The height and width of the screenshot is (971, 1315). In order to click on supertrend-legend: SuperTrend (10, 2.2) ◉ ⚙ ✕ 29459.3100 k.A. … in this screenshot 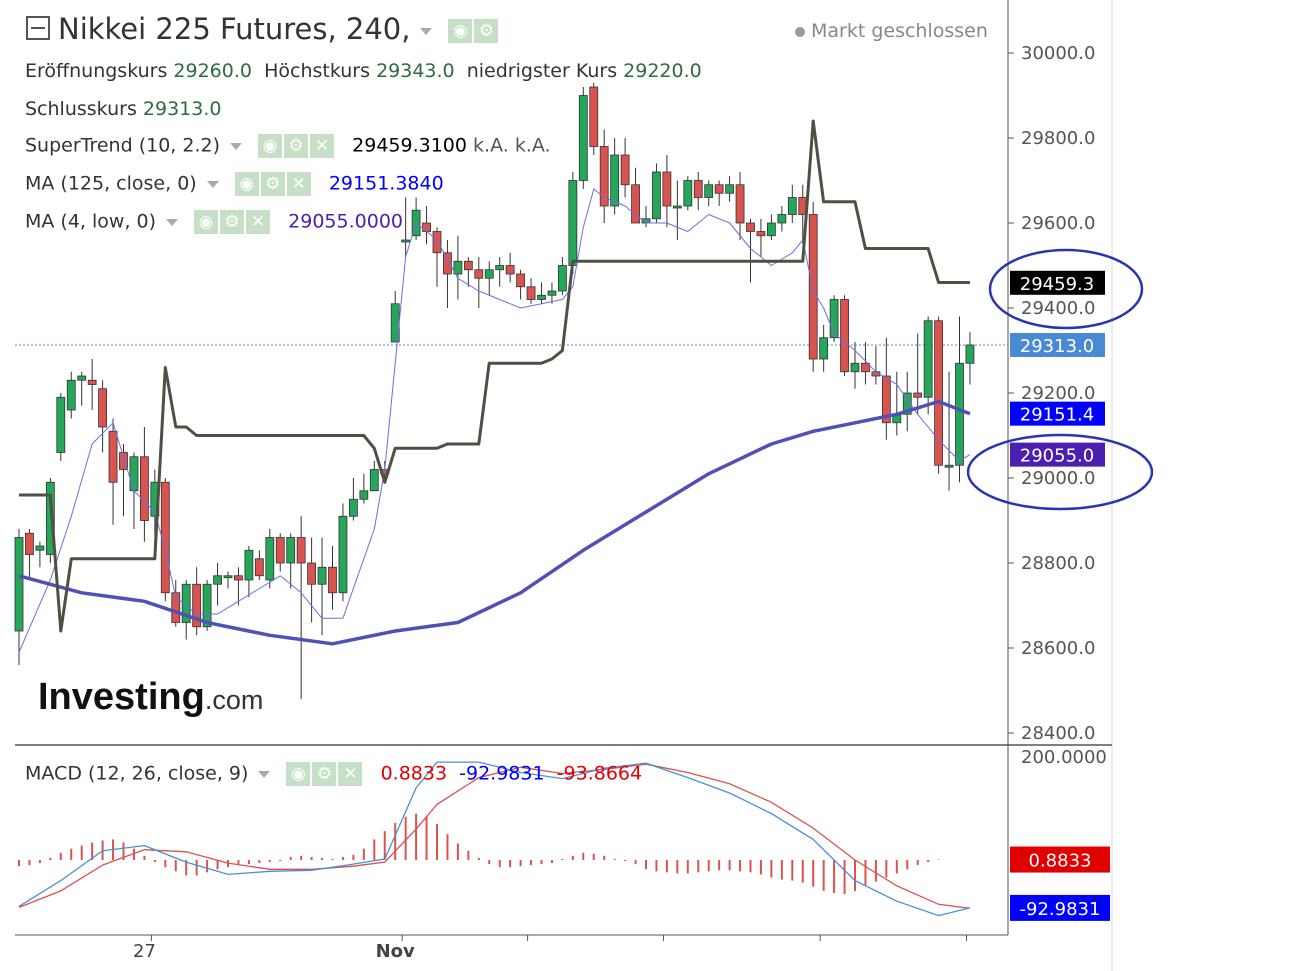, I will do `click(288, 146)`.